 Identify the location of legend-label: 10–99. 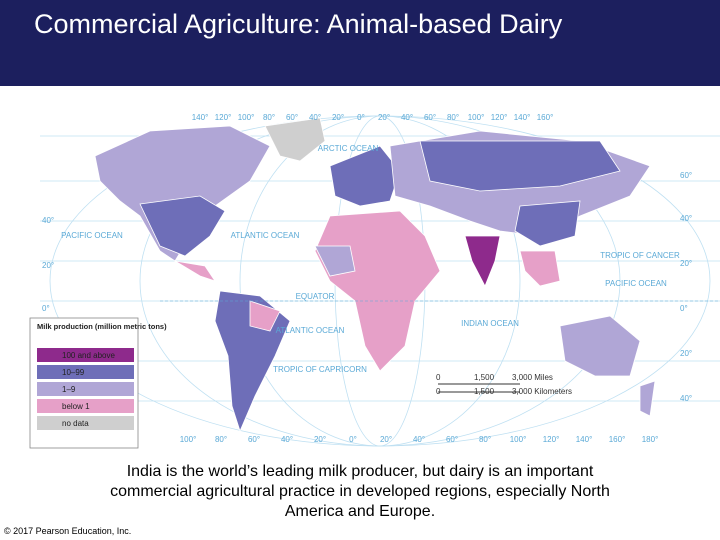
(73, 372).